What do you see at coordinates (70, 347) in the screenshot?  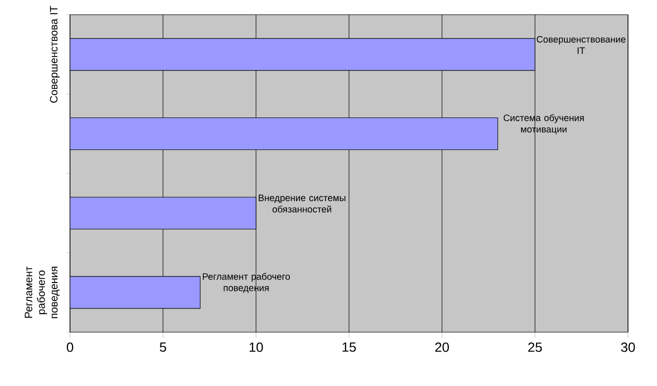 I see `x-tick-label: 0` at bounding box center [70, 347].